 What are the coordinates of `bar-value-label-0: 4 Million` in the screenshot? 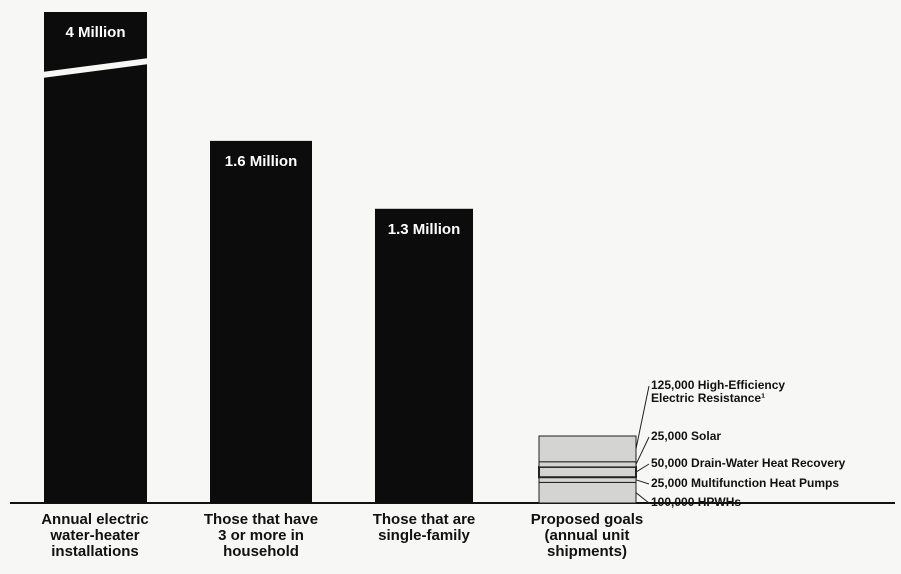 It's located at (96, 32).